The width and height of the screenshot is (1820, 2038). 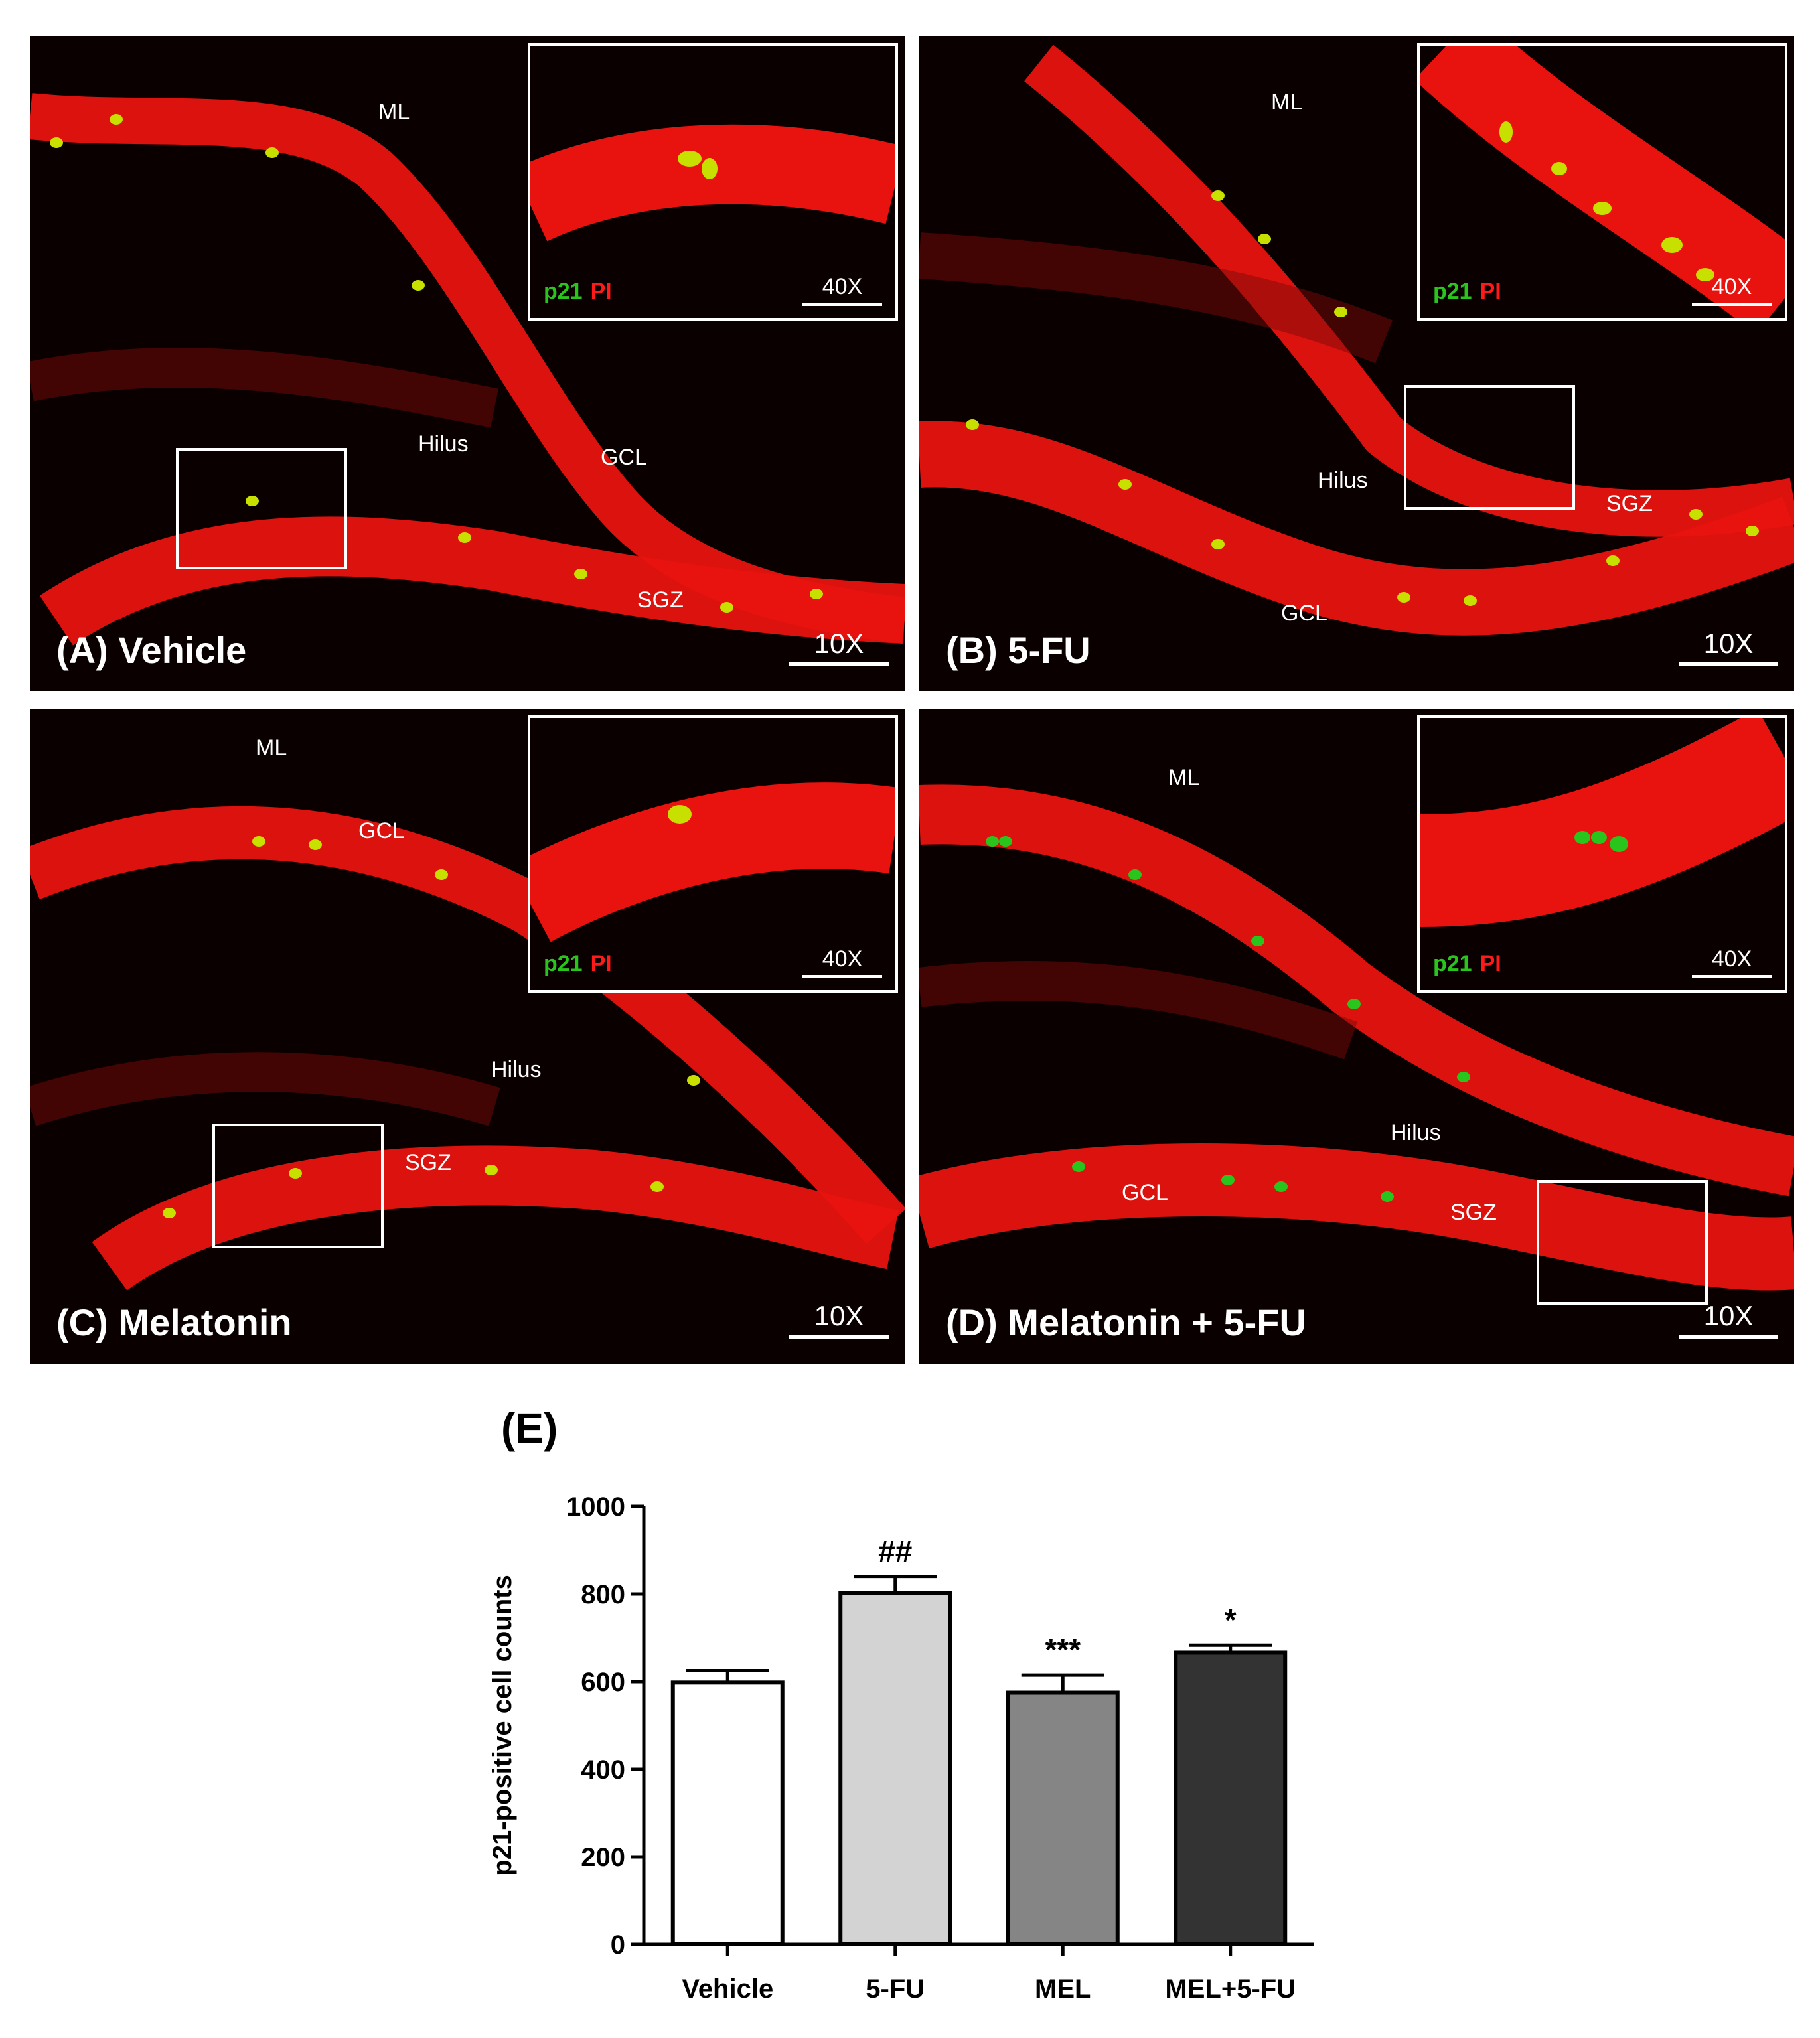 What do you see at coordinates (618, 1945) in the screenshot?
I see `y-tick-label: 0` at bounding box center [618, 1945].